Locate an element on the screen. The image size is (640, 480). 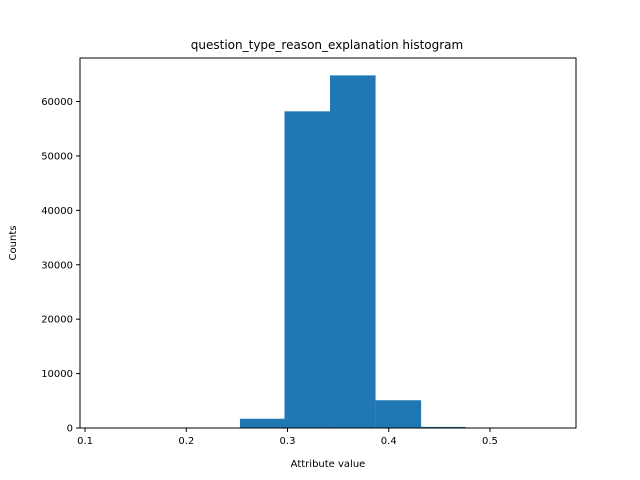
x-tick-label: 0.2 is located at coordinates (186, 441).